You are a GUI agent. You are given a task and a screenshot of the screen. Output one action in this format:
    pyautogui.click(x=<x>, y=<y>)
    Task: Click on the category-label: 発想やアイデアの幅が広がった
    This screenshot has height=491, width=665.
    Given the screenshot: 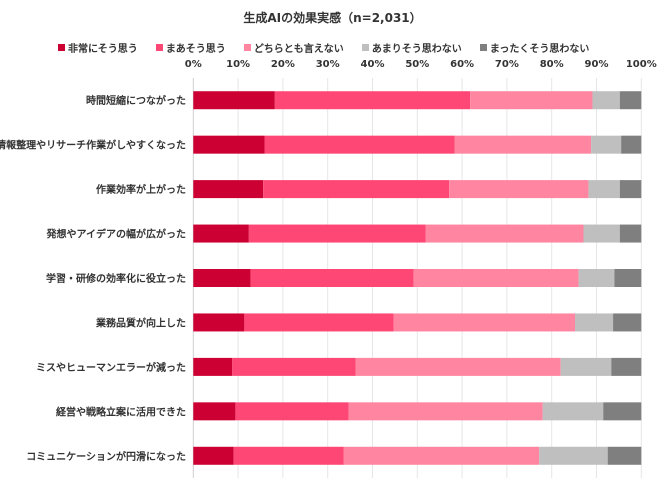 What is the action you would take?
    pyautogui.click(x=116, y=234)
    